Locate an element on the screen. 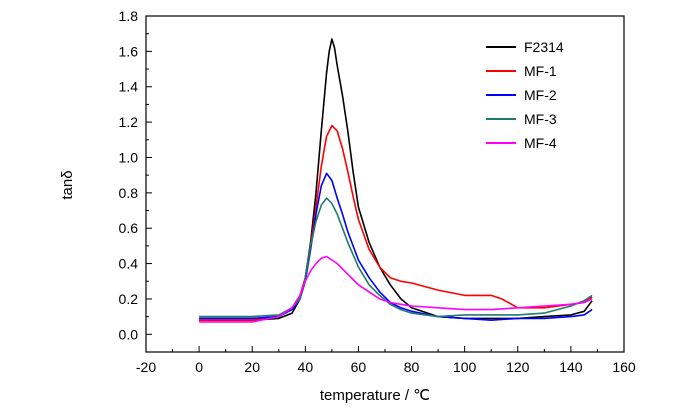  y-tick-label: 0.2 is located at coordinates (129, 299).